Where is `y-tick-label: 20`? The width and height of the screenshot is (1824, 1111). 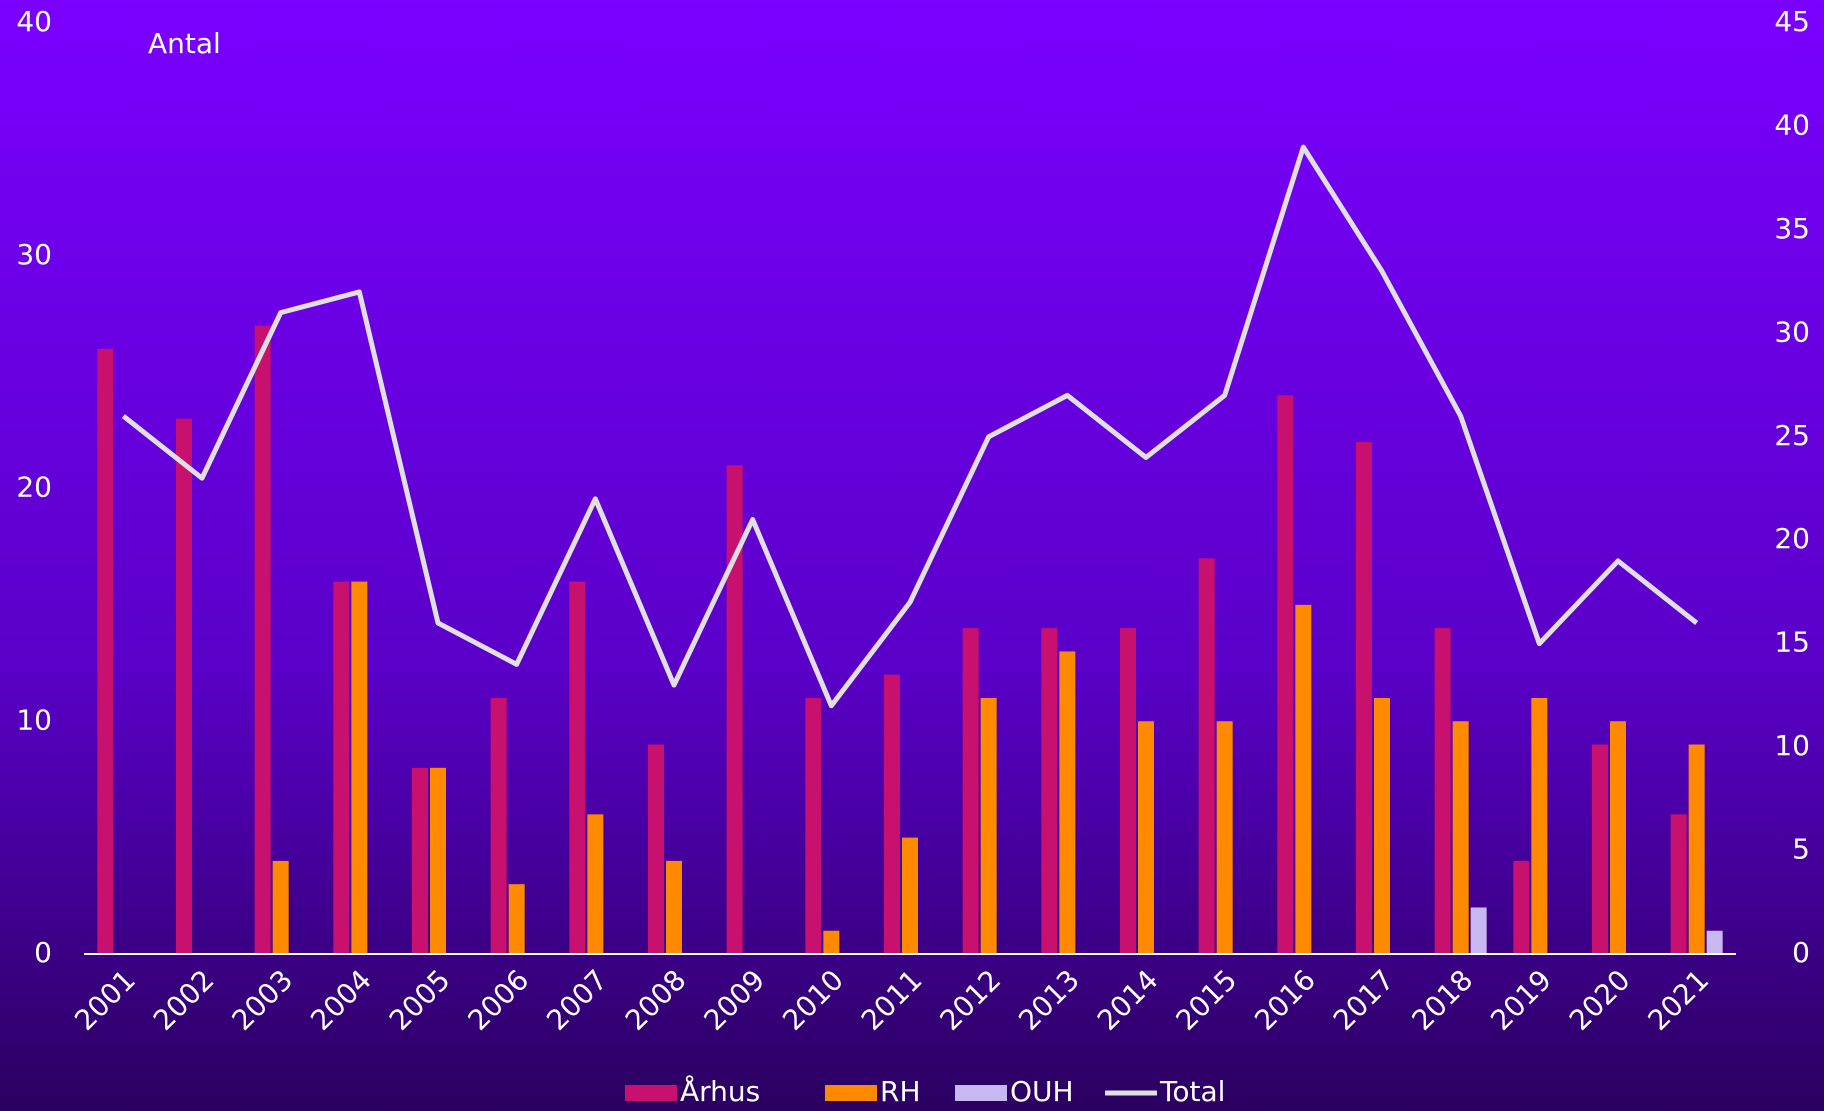
y-tick-label: 20 is located at coordinates (34, 487).